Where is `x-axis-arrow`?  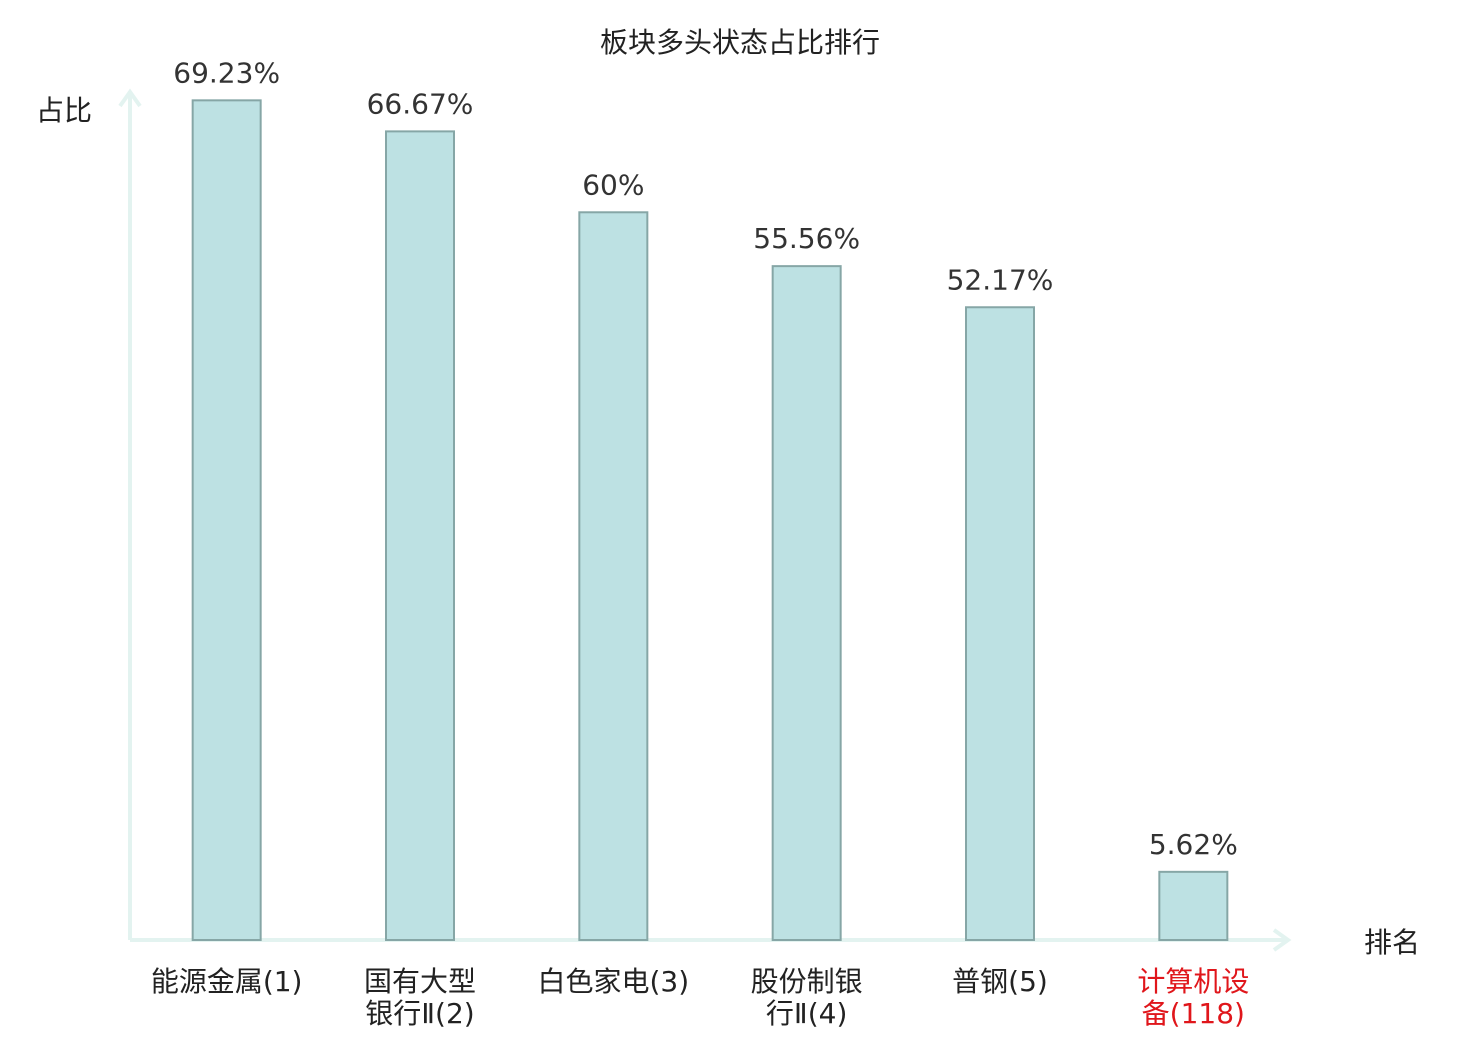
x-axis-arrow is located at coordinates (1282, 940).